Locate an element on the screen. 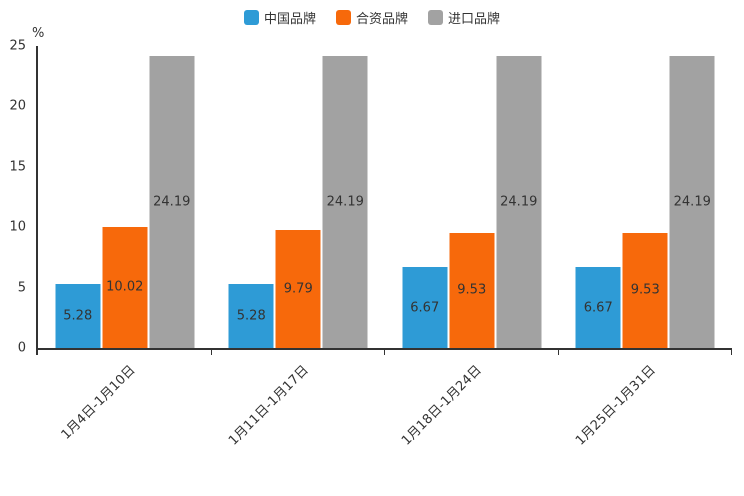  legend: 中国品牌 合资品牌 进口品牌 is located at coordinates (372, 17).